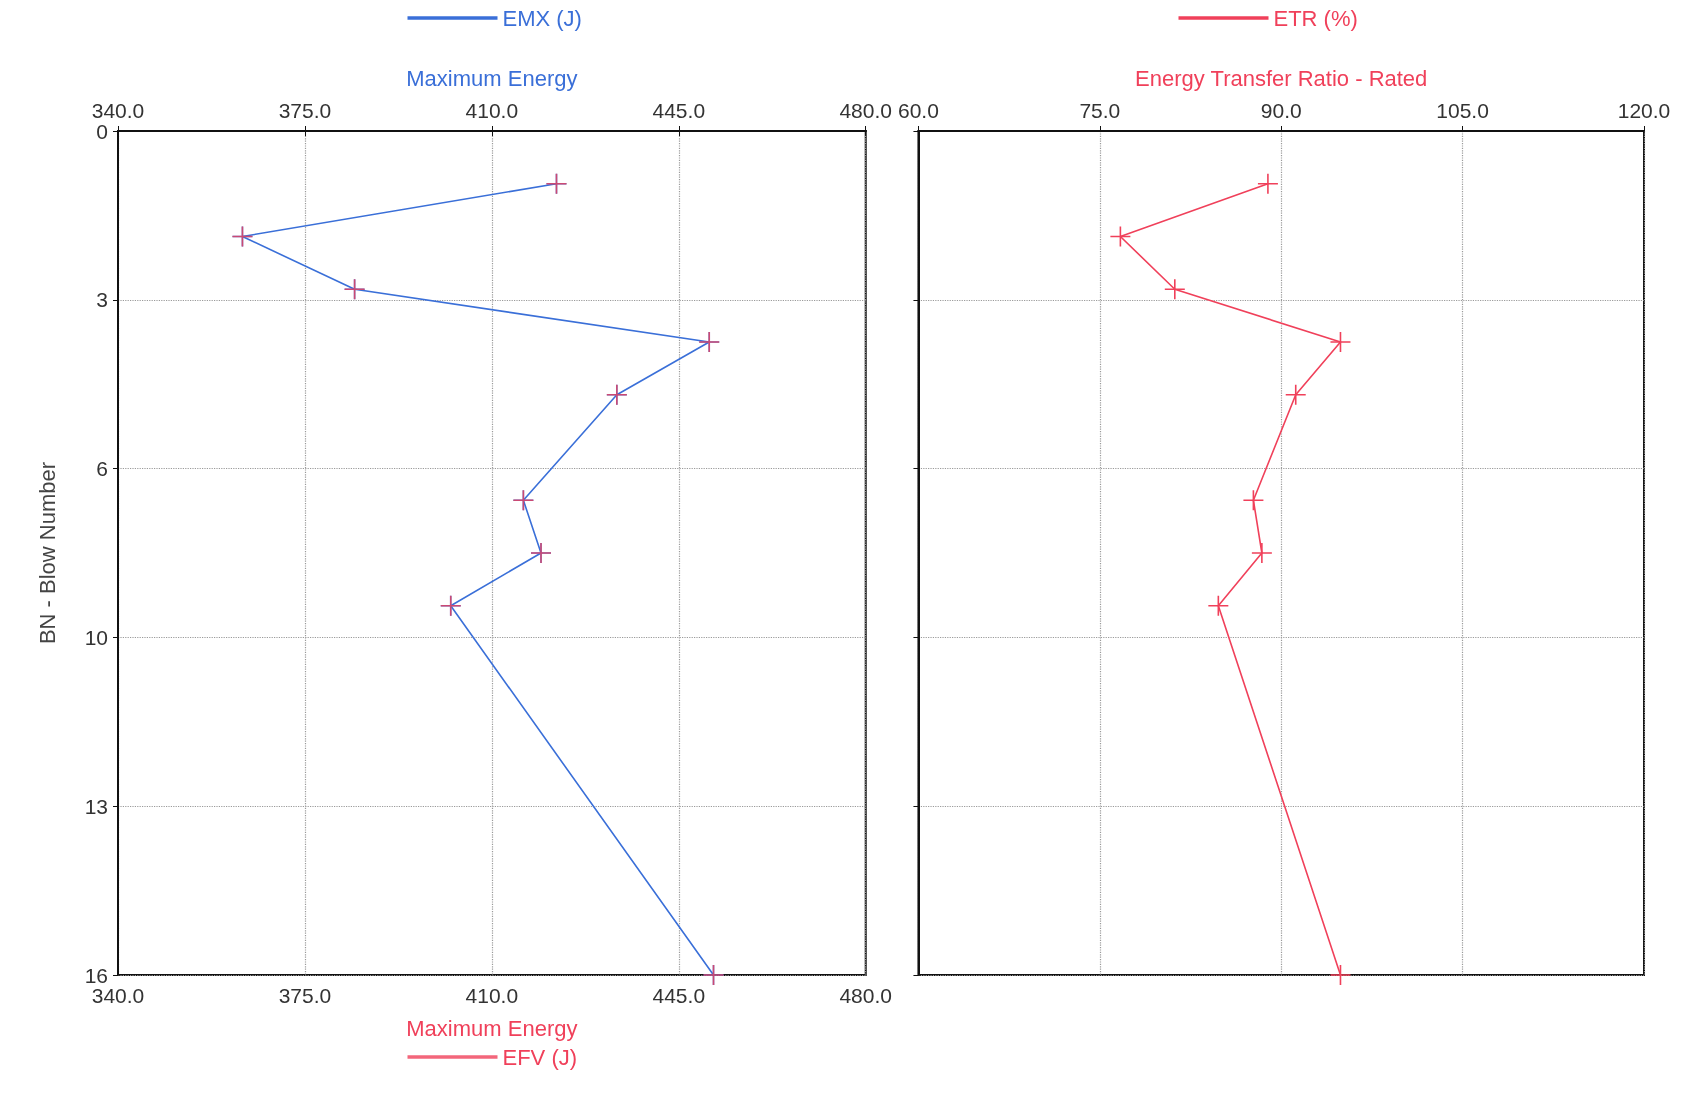  What do you see at coordinates (102, 469) in the screenshot?
I see `y-tick-label: 6` at bounding box center [102, 469].